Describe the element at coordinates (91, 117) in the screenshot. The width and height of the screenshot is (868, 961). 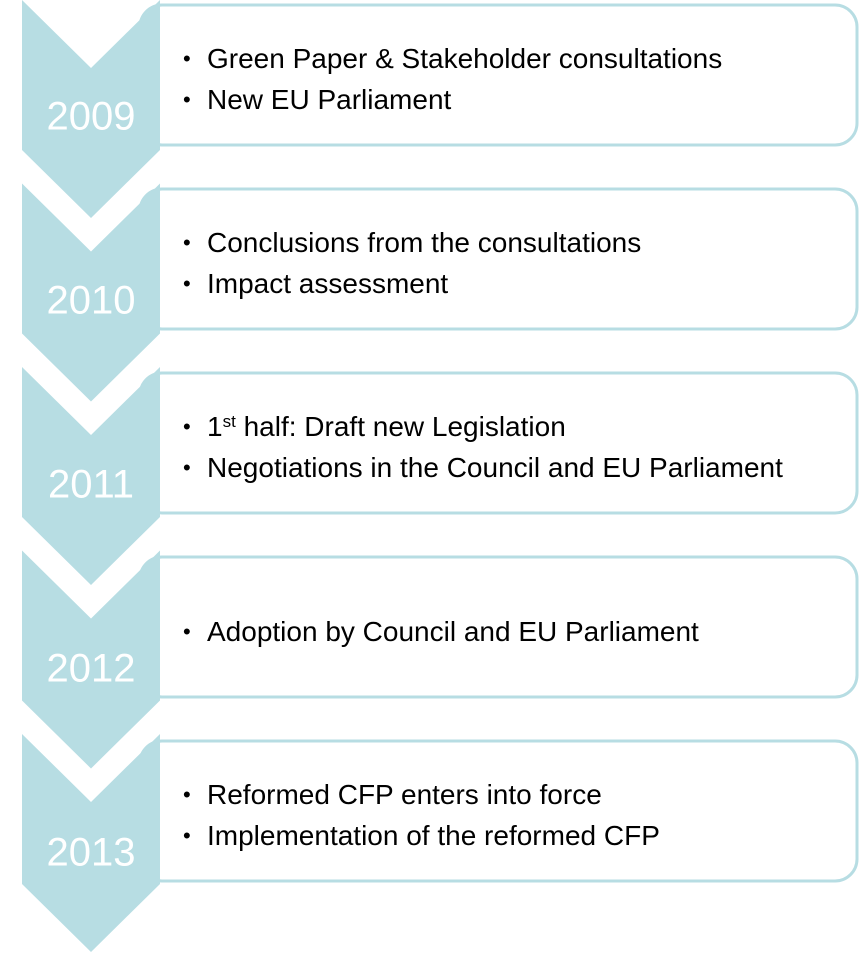
I see `year-label: 2009` at that location.